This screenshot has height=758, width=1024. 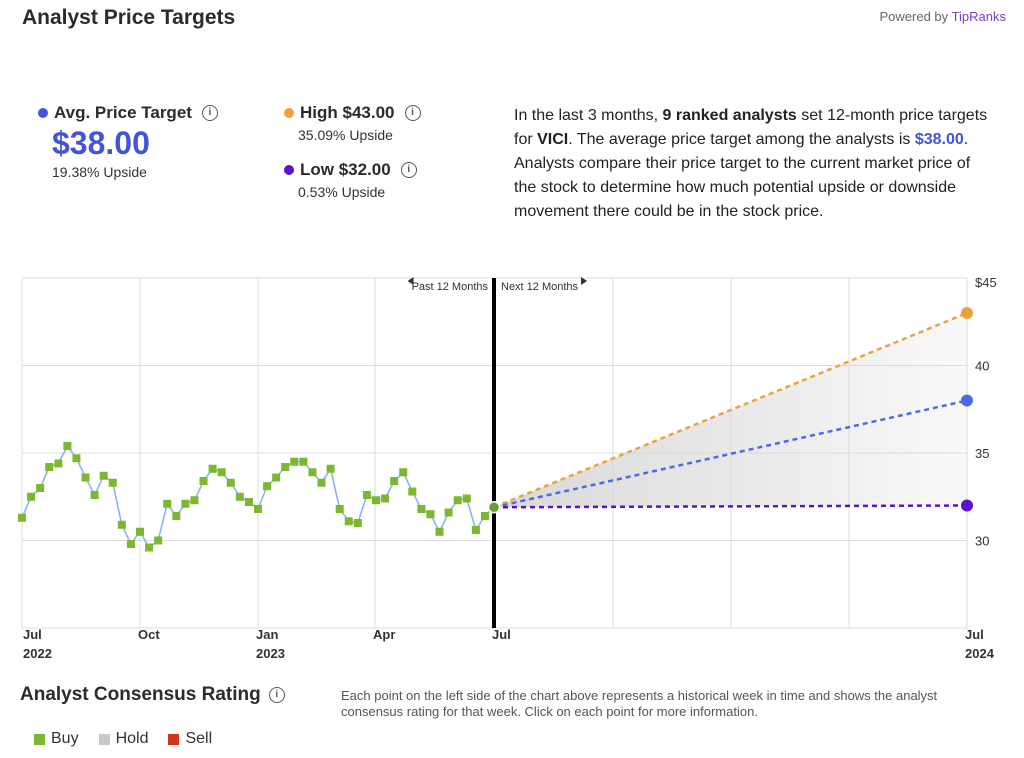 What do you see at coordinates (174, 739) in the screenshot?
I see `sell-square-icon` at bounding box center [174, 739].